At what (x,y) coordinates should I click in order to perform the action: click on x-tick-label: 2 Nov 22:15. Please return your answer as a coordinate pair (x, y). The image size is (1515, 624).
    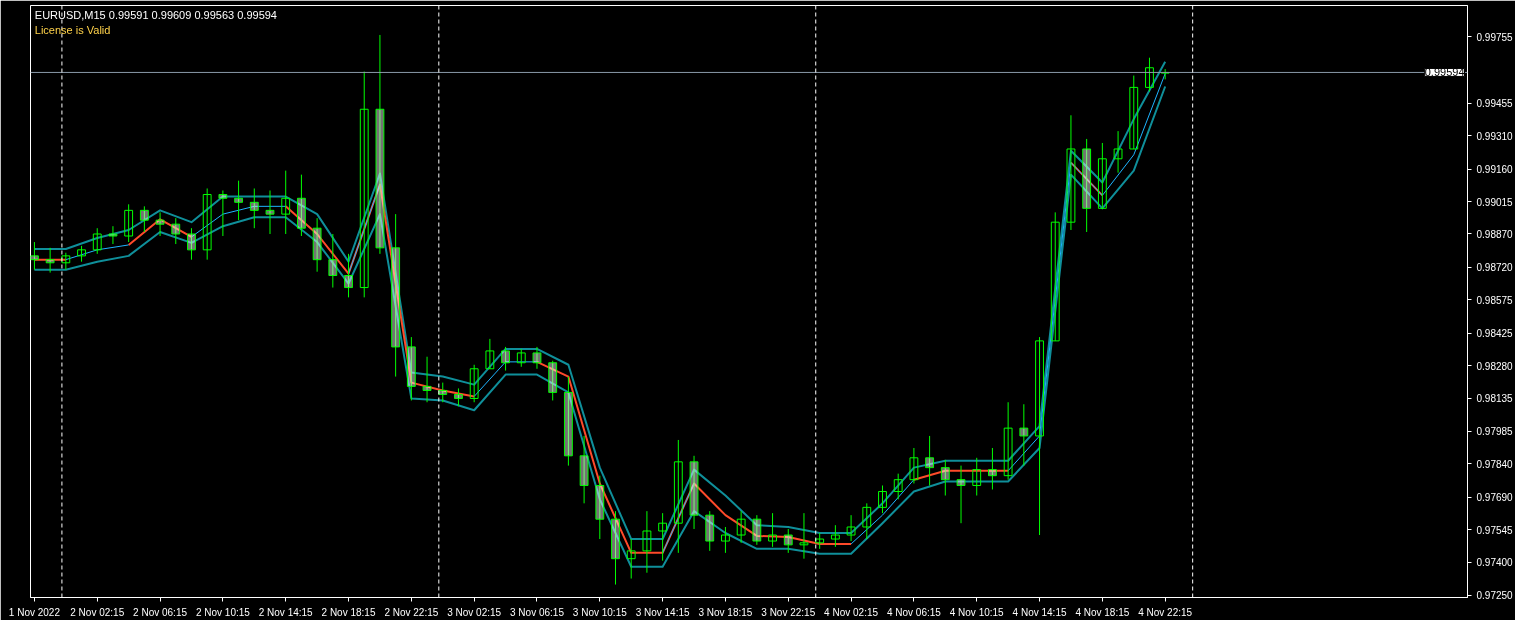
    Looking at the image, I should click on (411, 612).